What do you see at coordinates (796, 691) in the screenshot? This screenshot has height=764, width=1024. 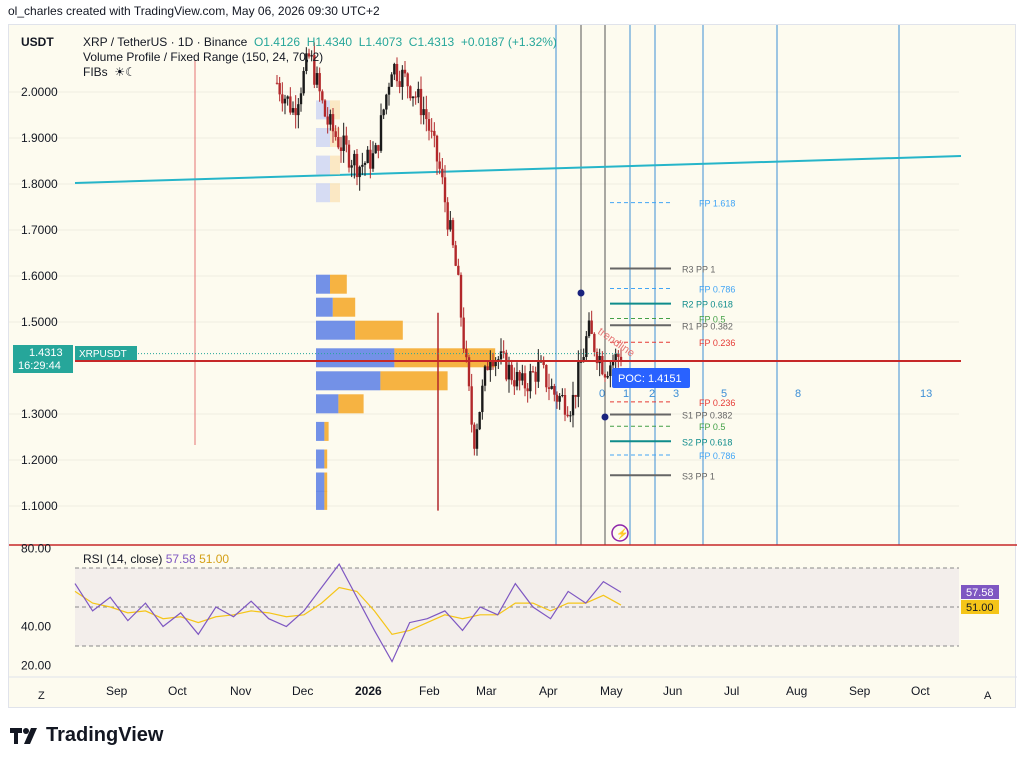 I see `x-tick-label: Aug` at bounding box center [796, 691].